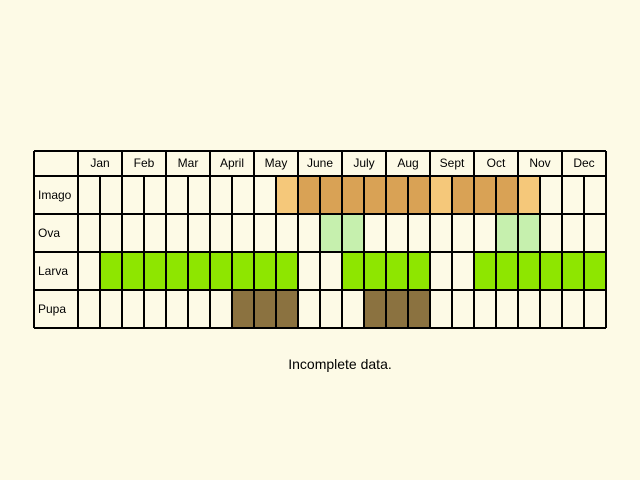  What do you see at coordinates (232, 163) in the screenshot?
I see `month-header: April` at bounding box center [232, 163].